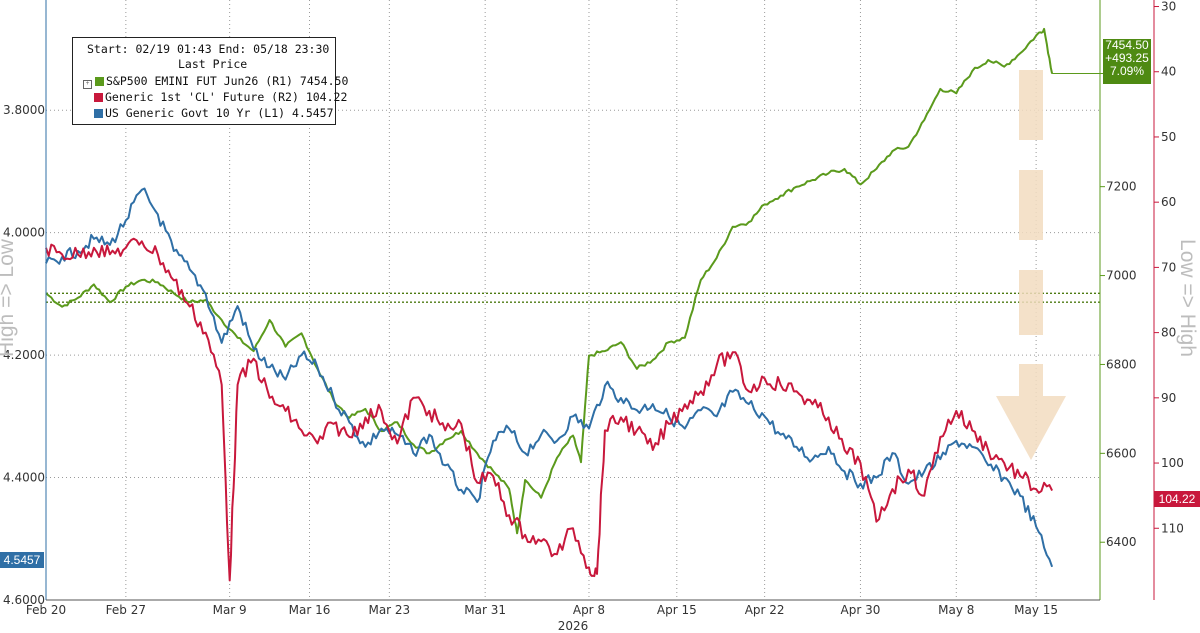 The height and width of the screenshot is (633, 1200). Describe the element at coordinates (1172, 463) in the screenshot. I see `y-right2-tick-label: 100` at that location.